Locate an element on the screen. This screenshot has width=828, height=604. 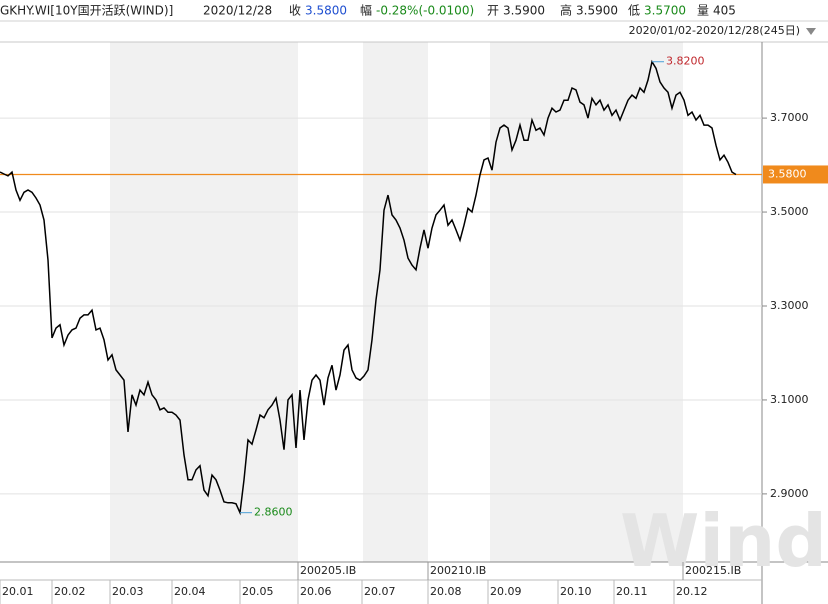
quote-label: 开 is located at coordinates (493, 11).